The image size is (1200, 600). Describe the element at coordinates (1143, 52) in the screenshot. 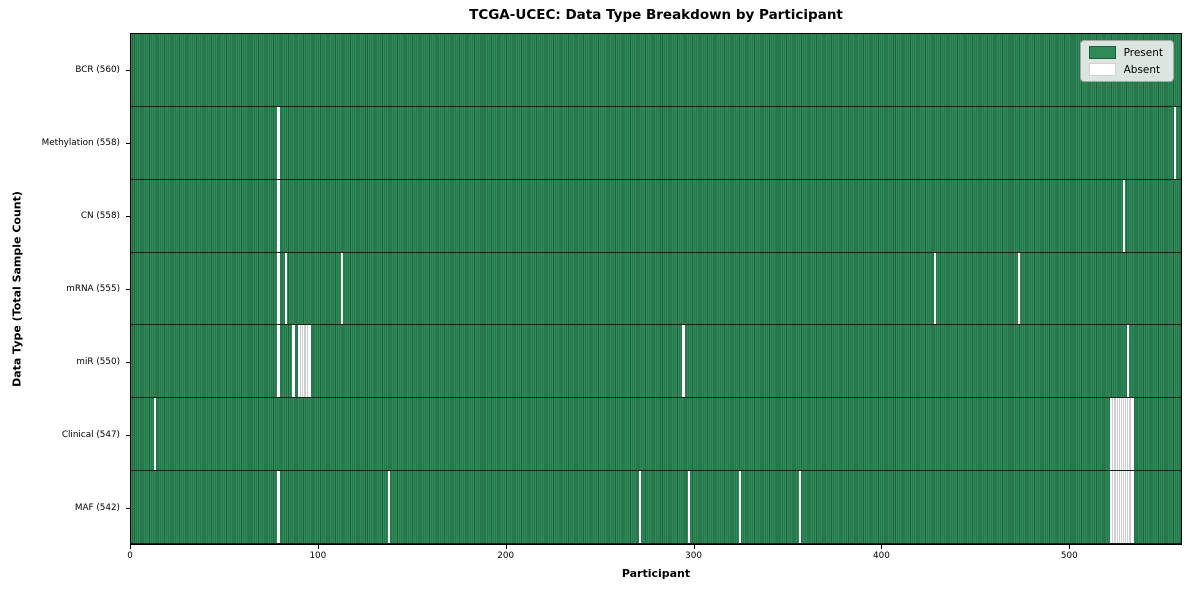

I see `legend-label-present: Present` at that location.